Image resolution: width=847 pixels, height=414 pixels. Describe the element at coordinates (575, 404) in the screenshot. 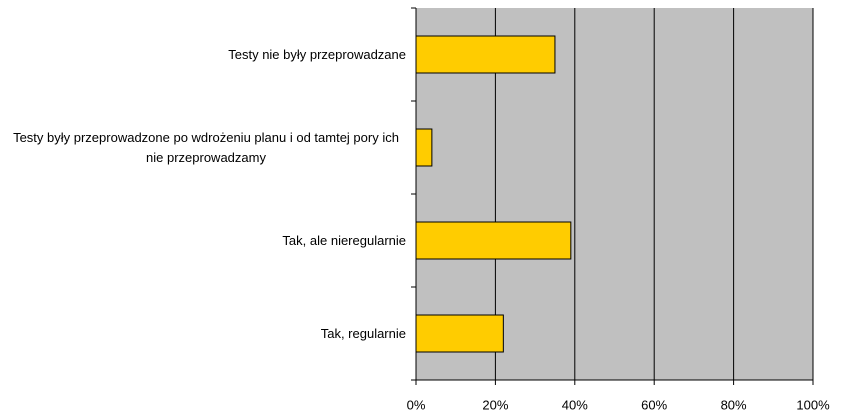

I see `x-tick-label: 40%` at that location.